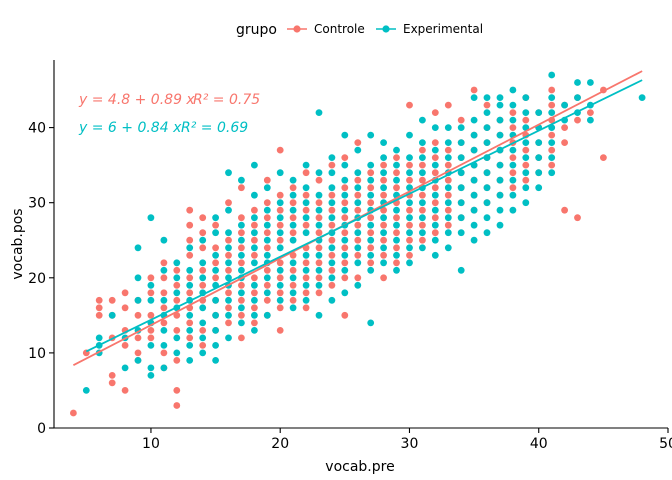  Describe the element at coordinates (280, 444) in the screenshot. I see `x-tick-label: 20` at that location.